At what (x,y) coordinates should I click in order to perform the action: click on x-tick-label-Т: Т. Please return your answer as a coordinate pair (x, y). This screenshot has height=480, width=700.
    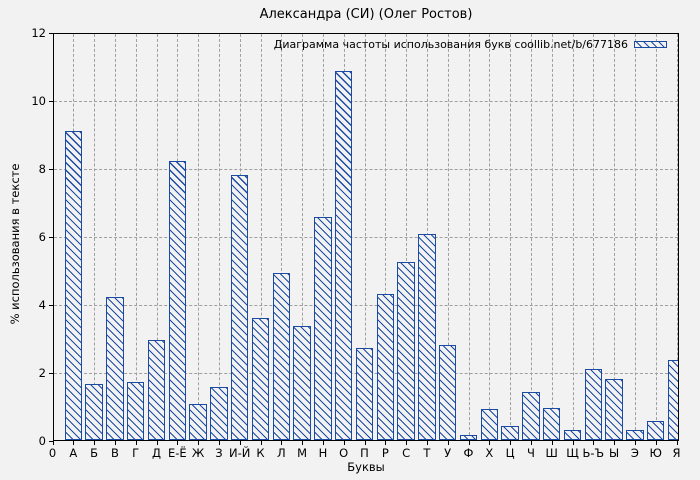
    Looking at the image, I should click on (427, 453).